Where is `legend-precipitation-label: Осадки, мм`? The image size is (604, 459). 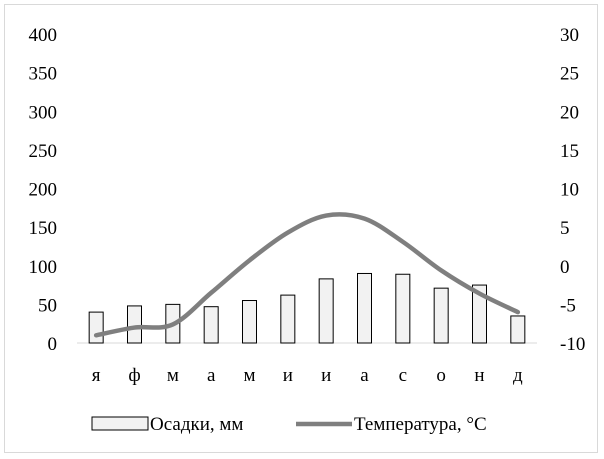
legend-precipitation-label: Осадки, мм is located at coordinates (196, 424).